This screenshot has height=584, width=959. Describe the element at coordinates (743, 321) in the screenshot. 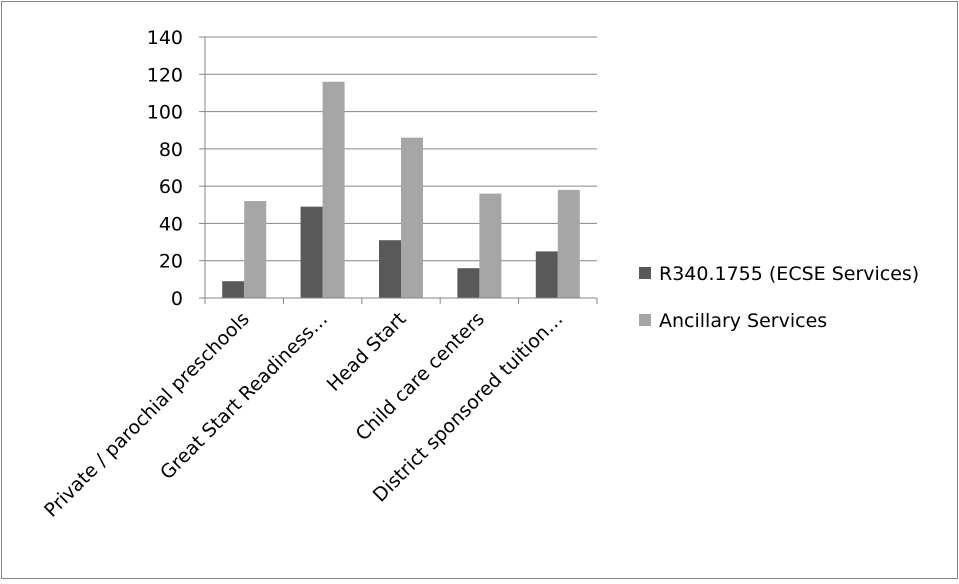

I see `legend-label: Ancillary Services` at that location.